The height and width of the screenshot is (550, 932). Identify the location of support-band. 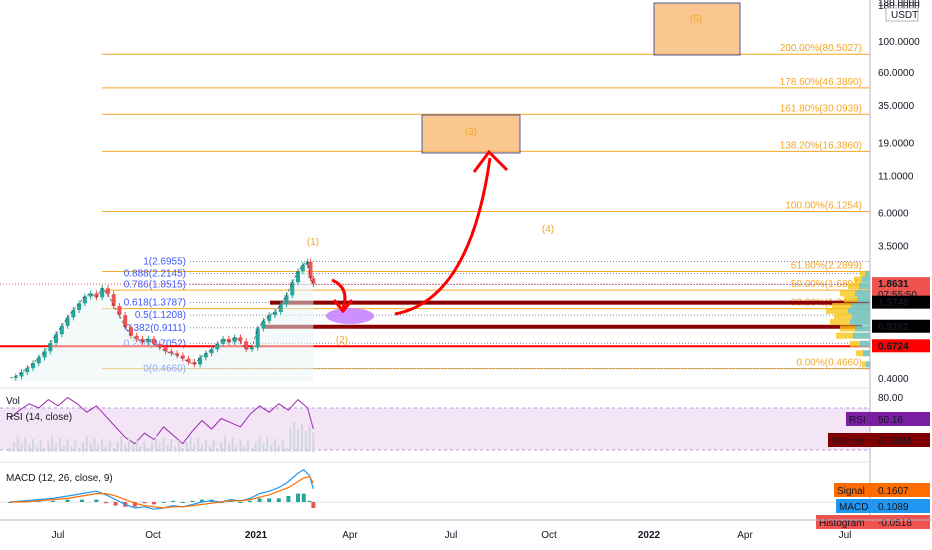
(562, 326).